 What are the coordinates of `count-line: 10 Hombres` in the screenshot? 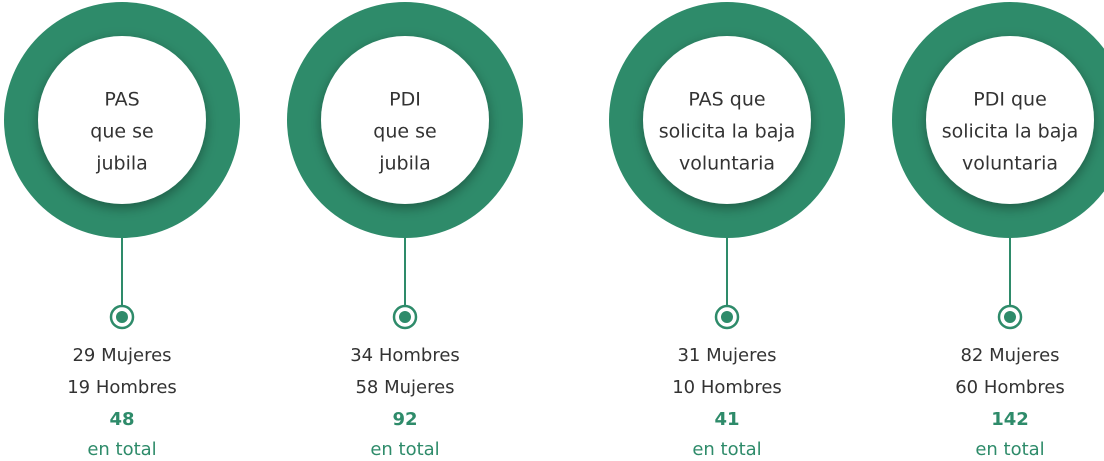 It's located at (727, 387).